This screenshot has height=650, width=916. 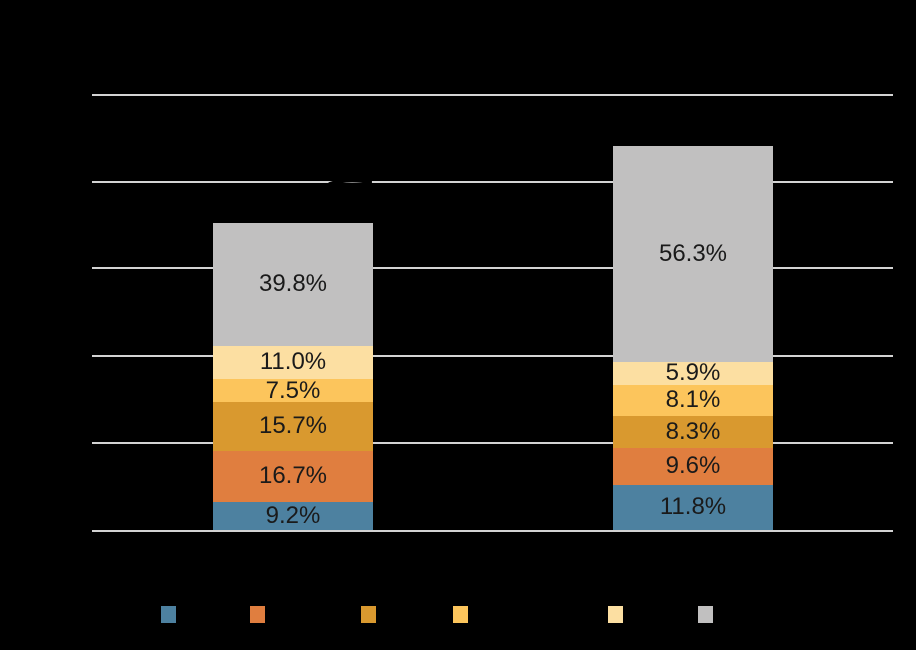 What do you see at coordinates (492, 531) in the screenshot?
I see `x-axis-line` at bounding box center [492, 531].